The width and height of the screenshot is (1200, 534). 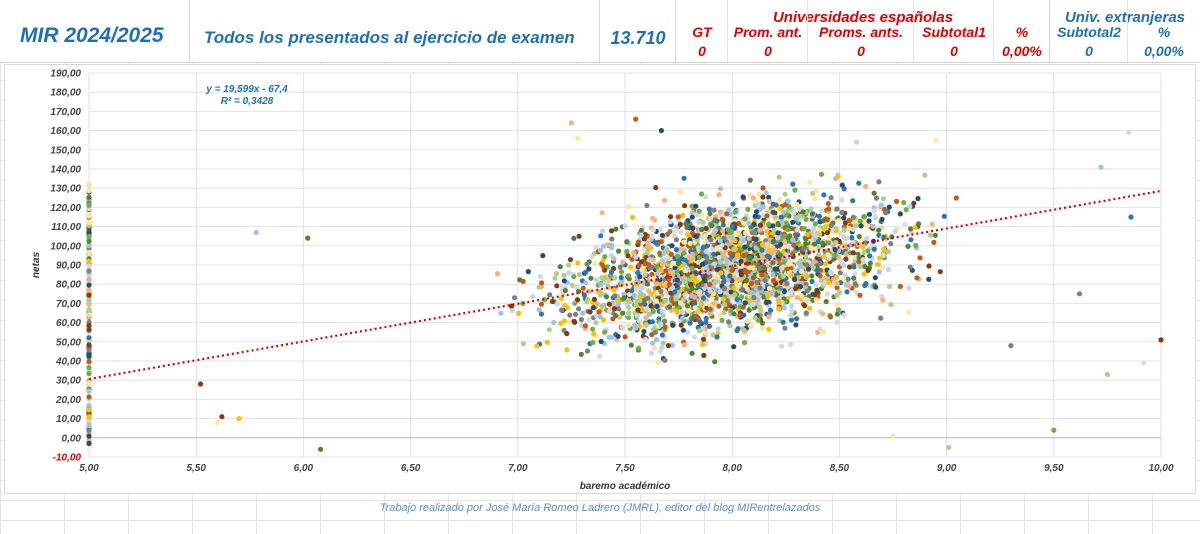 I want to click on col-subtotal1: Subtotal1 0, so click(x=954, y=31).